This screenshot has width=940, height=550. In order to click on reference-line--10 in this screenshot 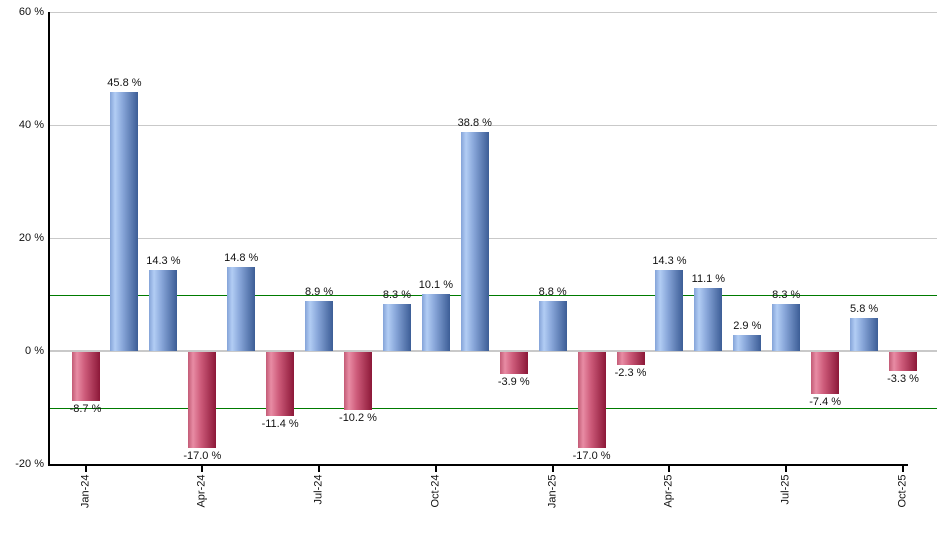, I will do `click(493, 408)`.